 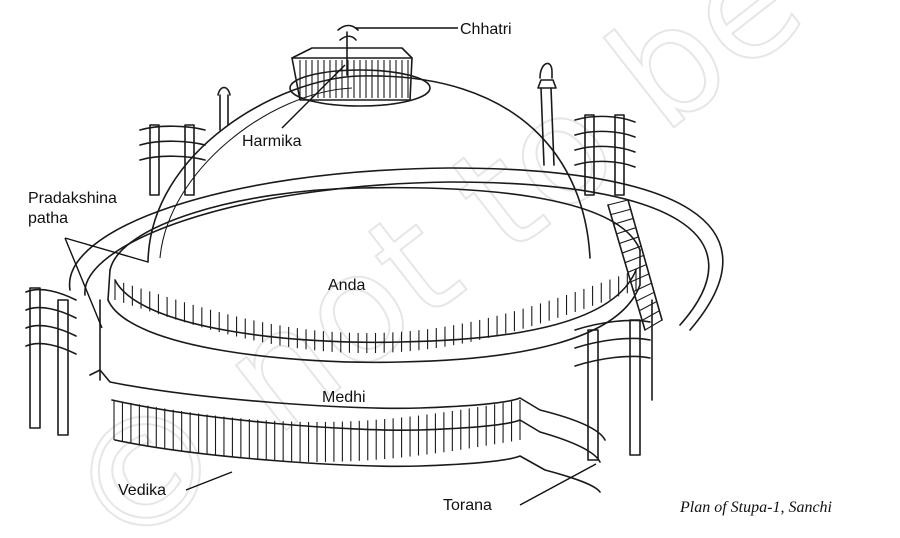 What do you see at coordinates (376, 350) in the screenshot?
I see `medhi-drum` at bounding box center [376, 350].